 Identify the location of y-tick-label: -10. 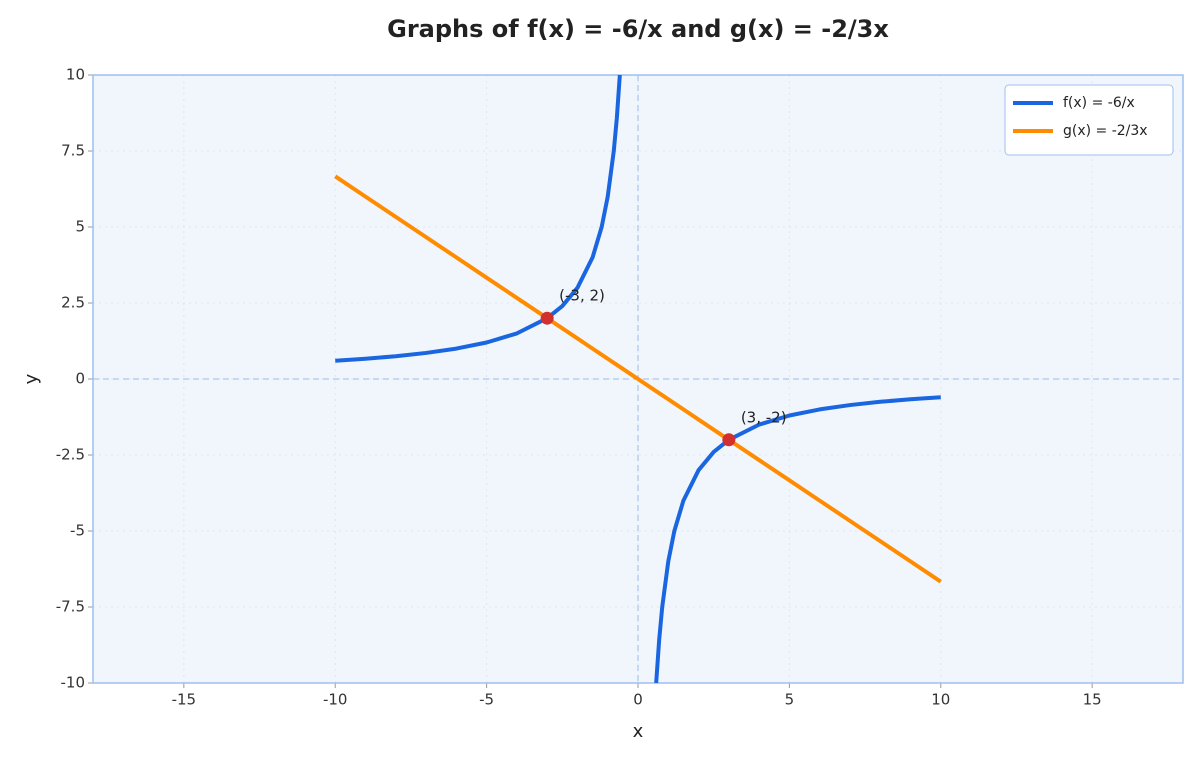
(73, 683).